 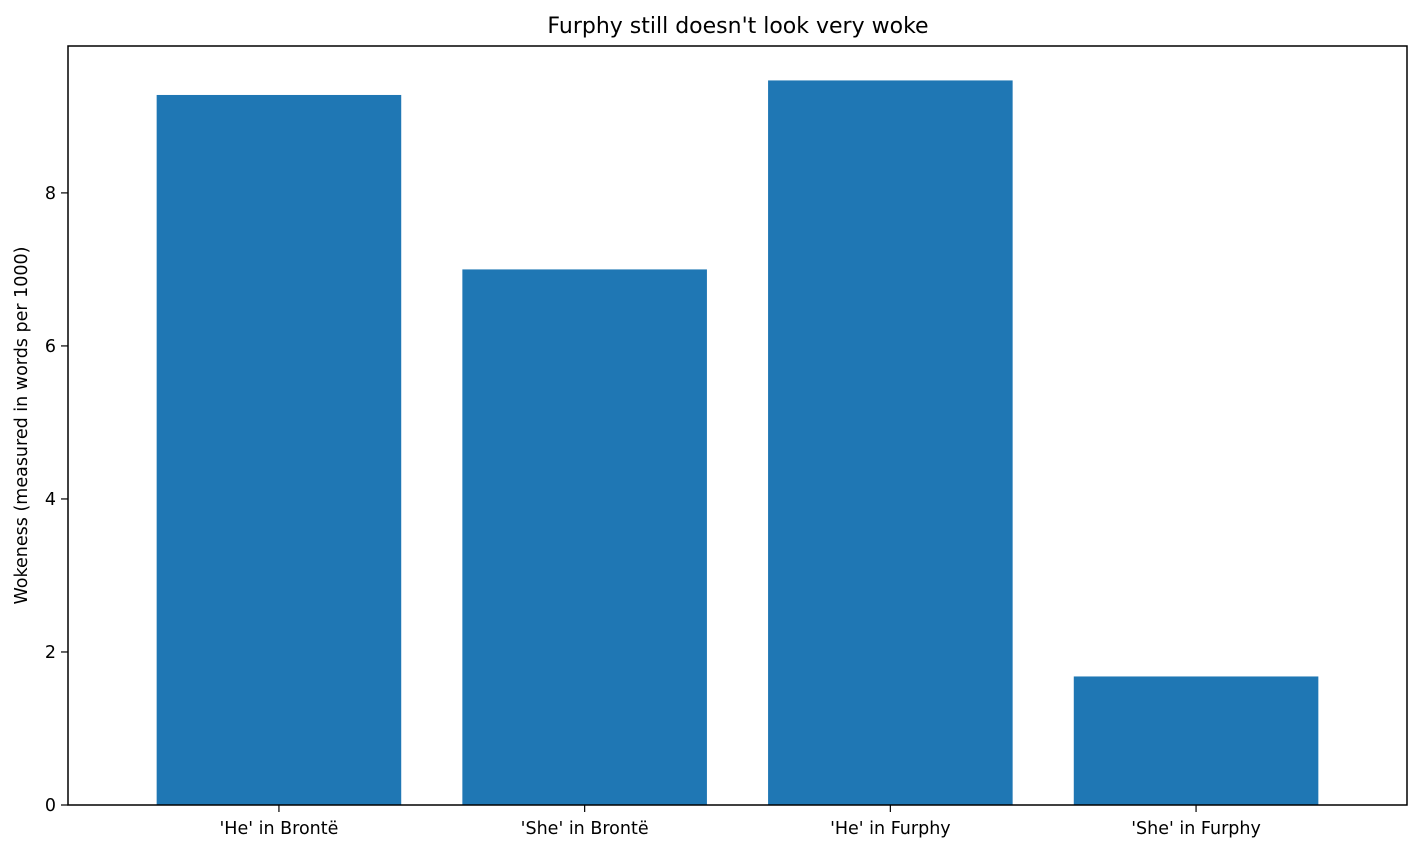 I want to click on y-axis-ticks: 0 2 4 6 8, so click(x=56, y=500).